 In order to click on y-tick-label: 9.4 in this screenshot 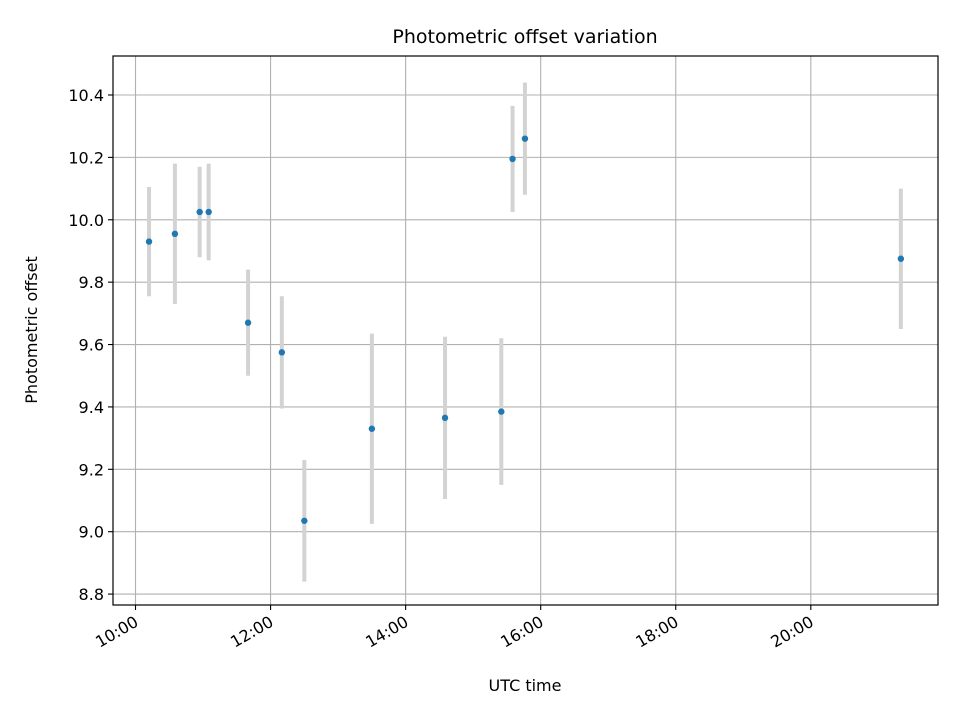, I will do `click(91, 407)`.